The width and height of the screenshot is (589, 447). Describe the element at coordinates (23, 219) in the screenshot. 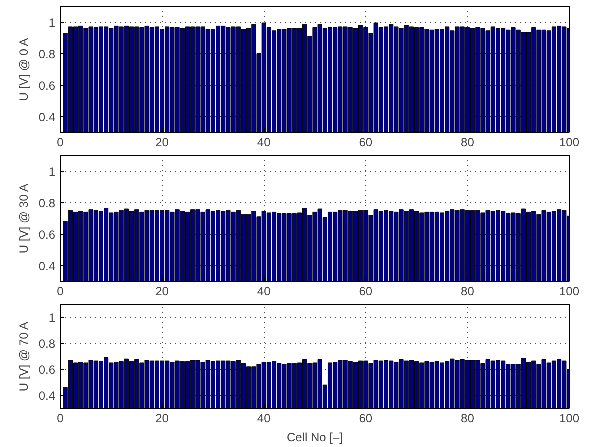

I see `y-axis-title: U [V] @ 30 A` at that location.